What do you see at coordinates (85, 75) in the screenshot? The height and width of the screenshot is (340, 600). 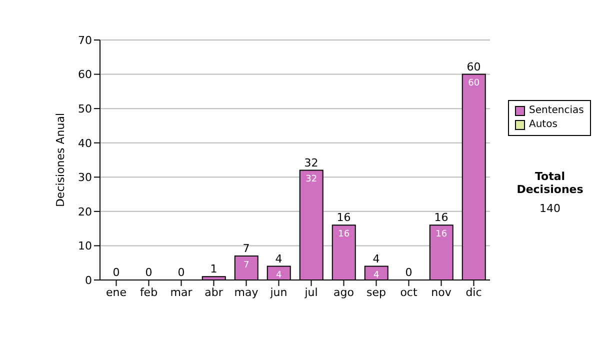 I see `y-tick-label: 60` at bounding box center [85, 75].